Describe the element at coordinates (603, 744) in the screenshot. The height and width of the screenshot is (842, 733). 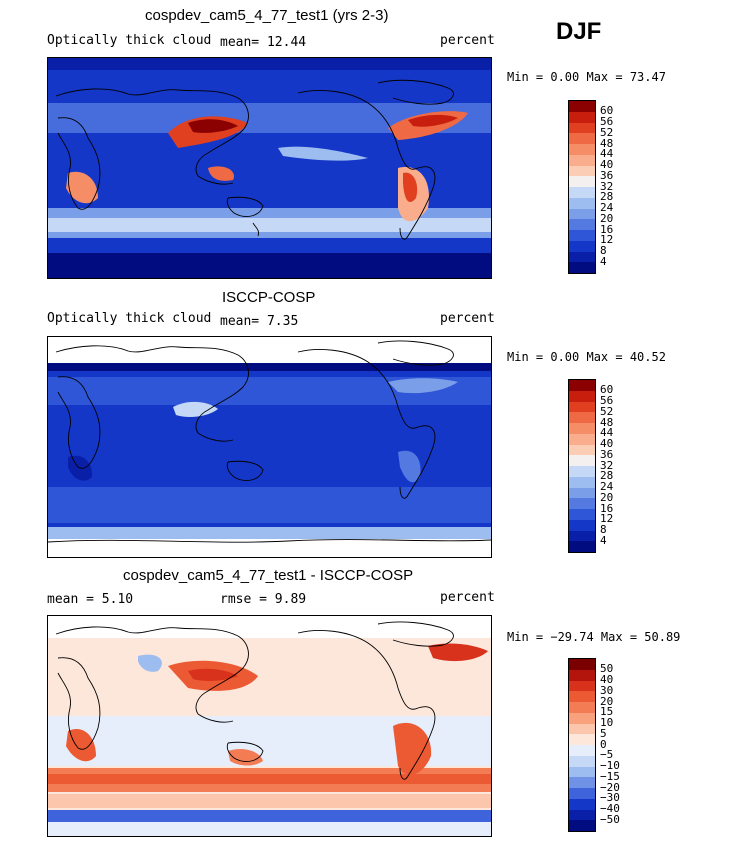
I see `colorbar-tick-label: 0` at that location.